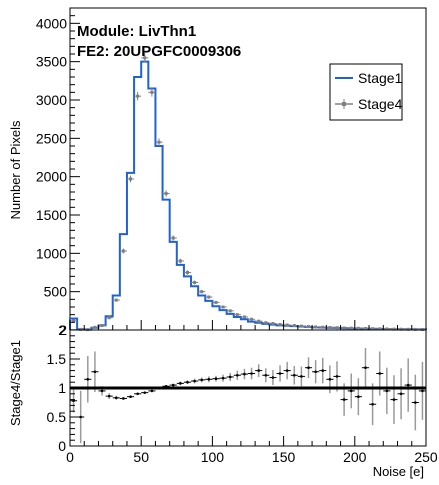 The width and height of the screenshot is (439, 485). I want to click on main-y-tick-label: 3000, so click(51, 100).